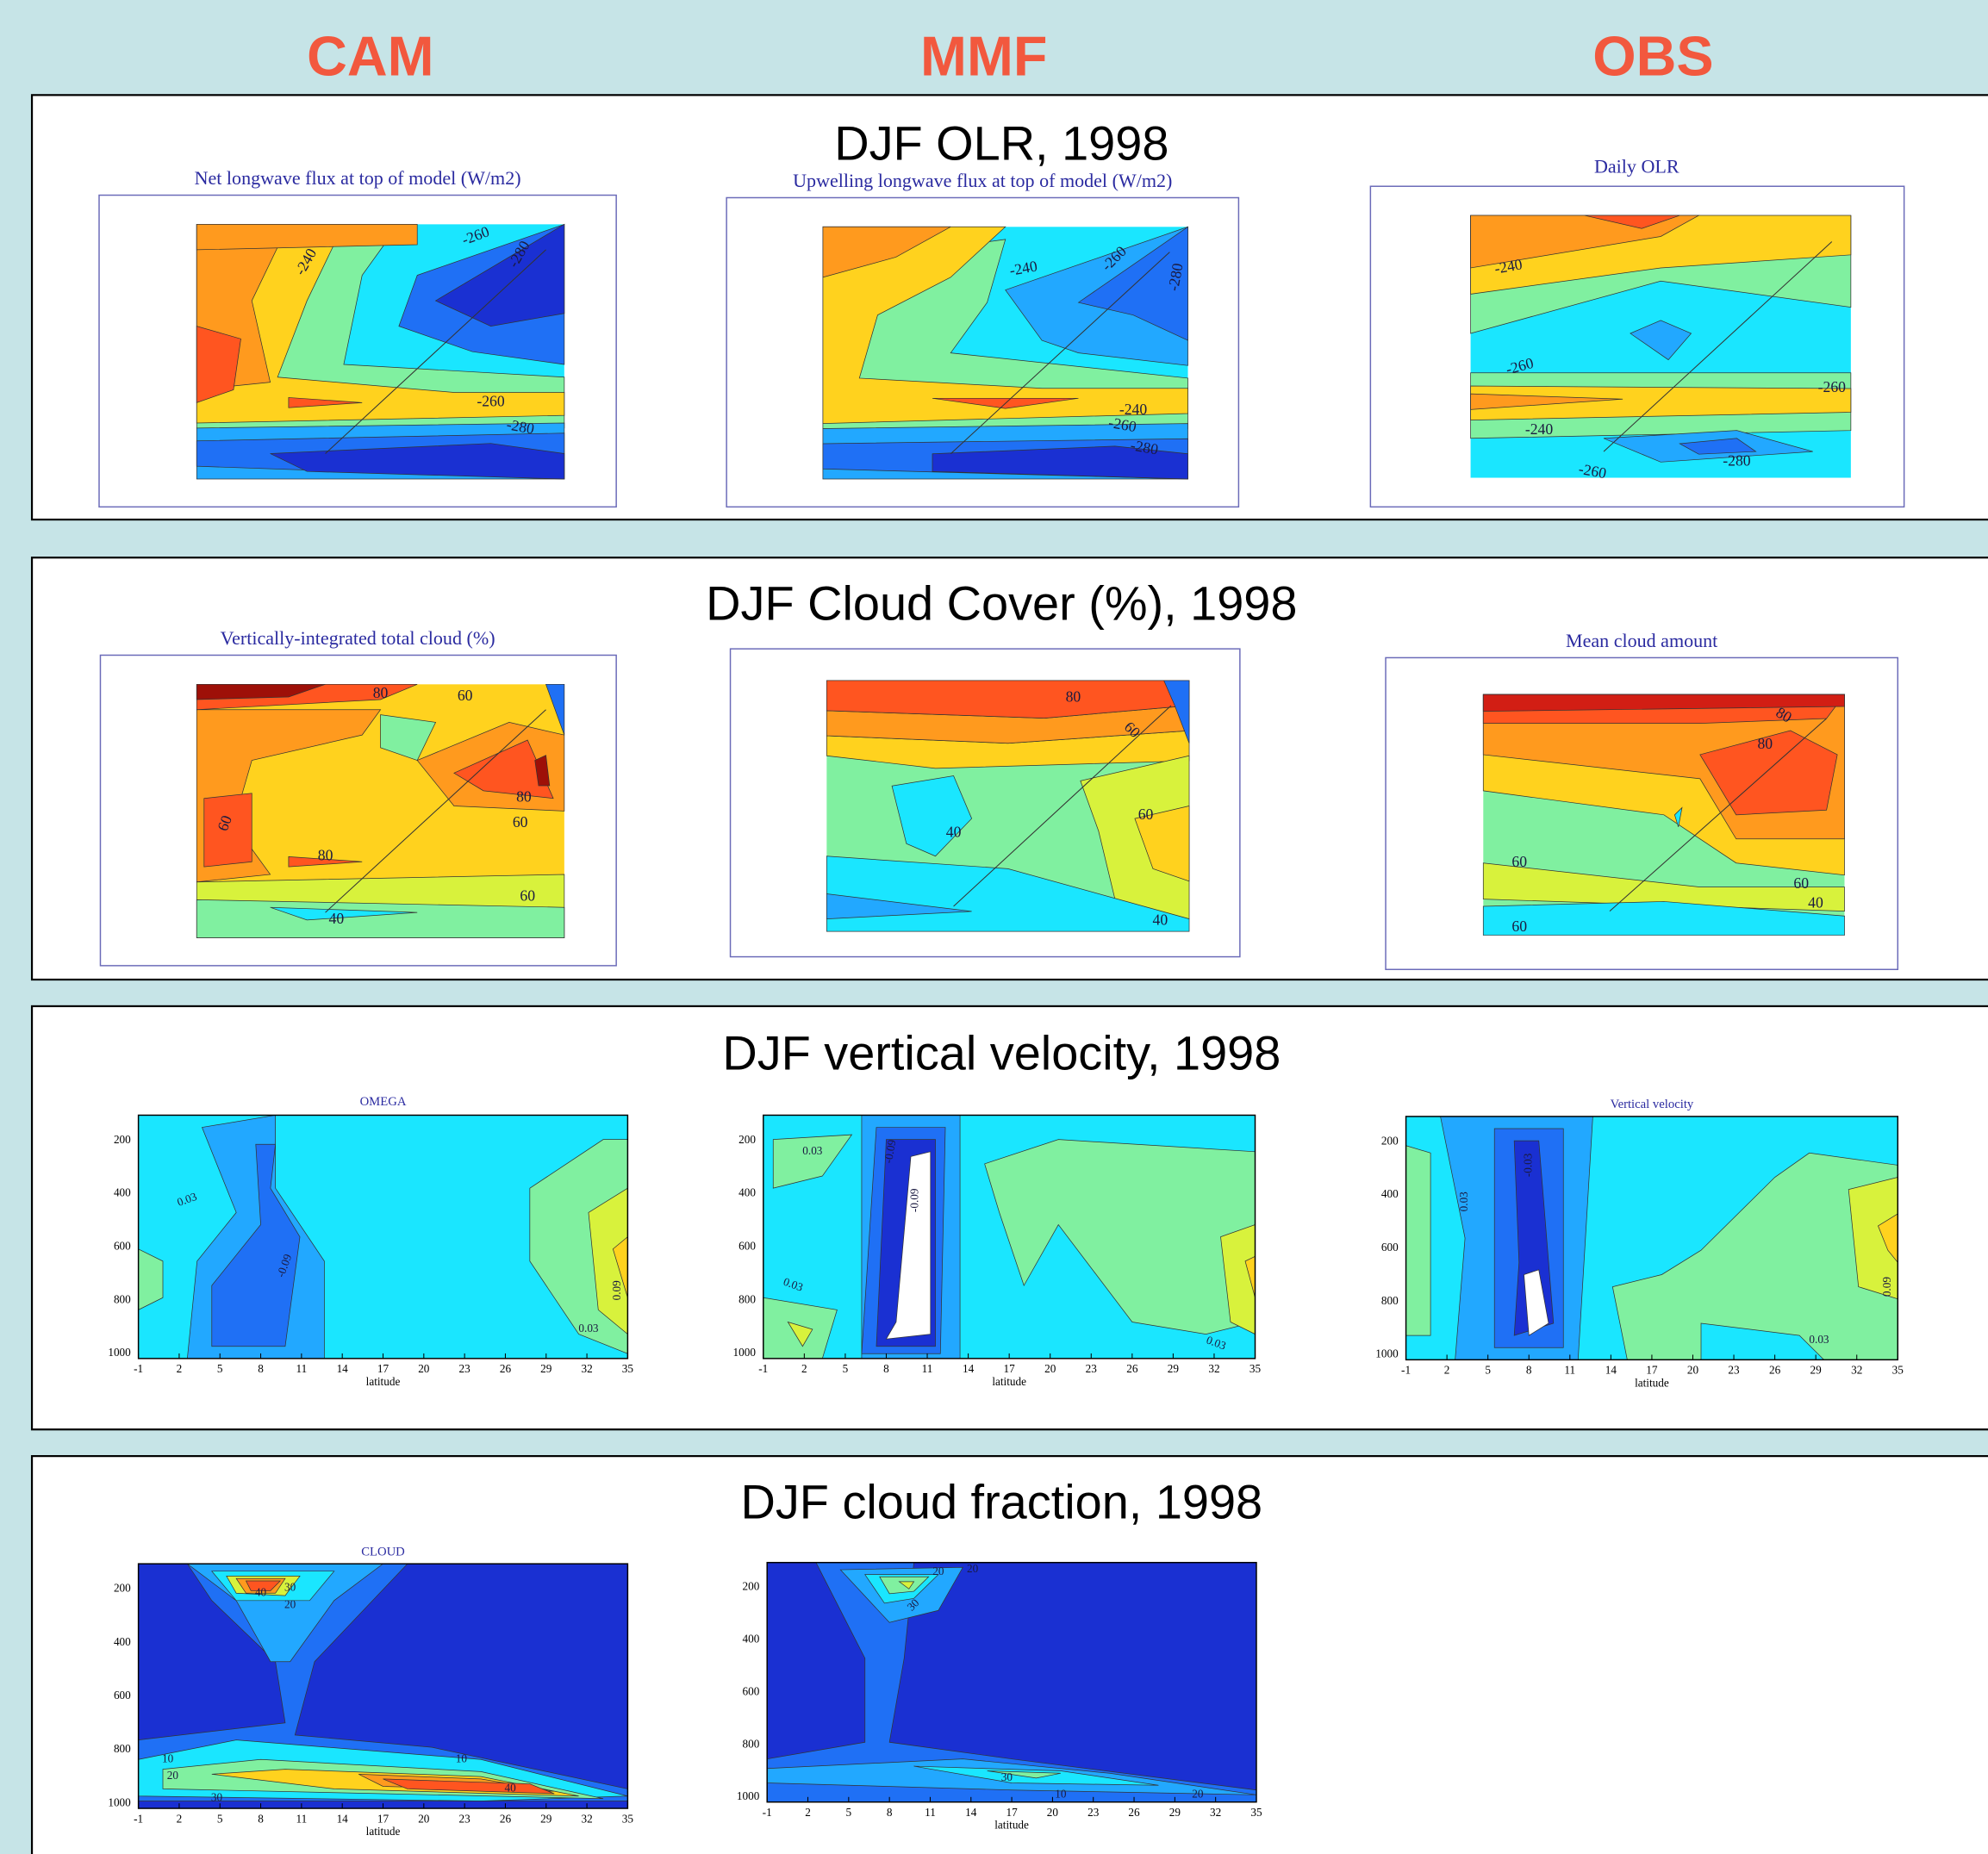 This screenshot has height=1854, width=1988. Describe the element at coordinates (1002, 1053) in the screenshot. I see `panel-title: DJF vertical velocity, 1998` at that location.